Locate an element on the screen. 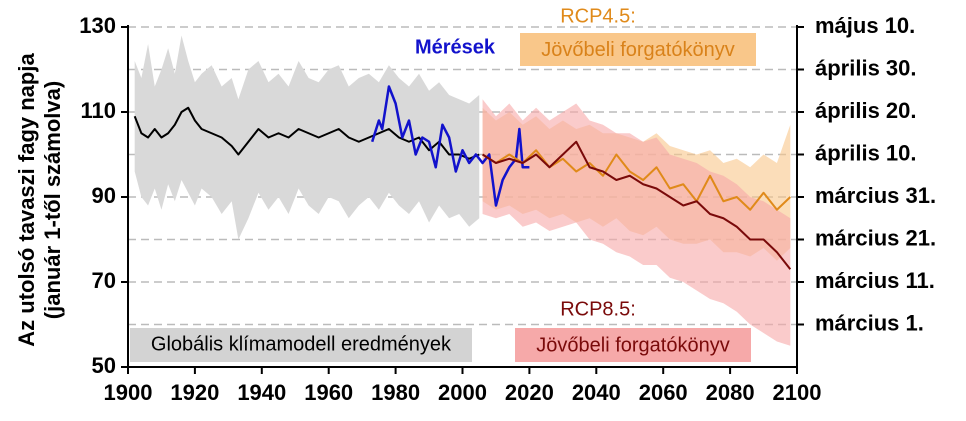  y2-tick-label: május 10. is located at coordinates (865, 25).